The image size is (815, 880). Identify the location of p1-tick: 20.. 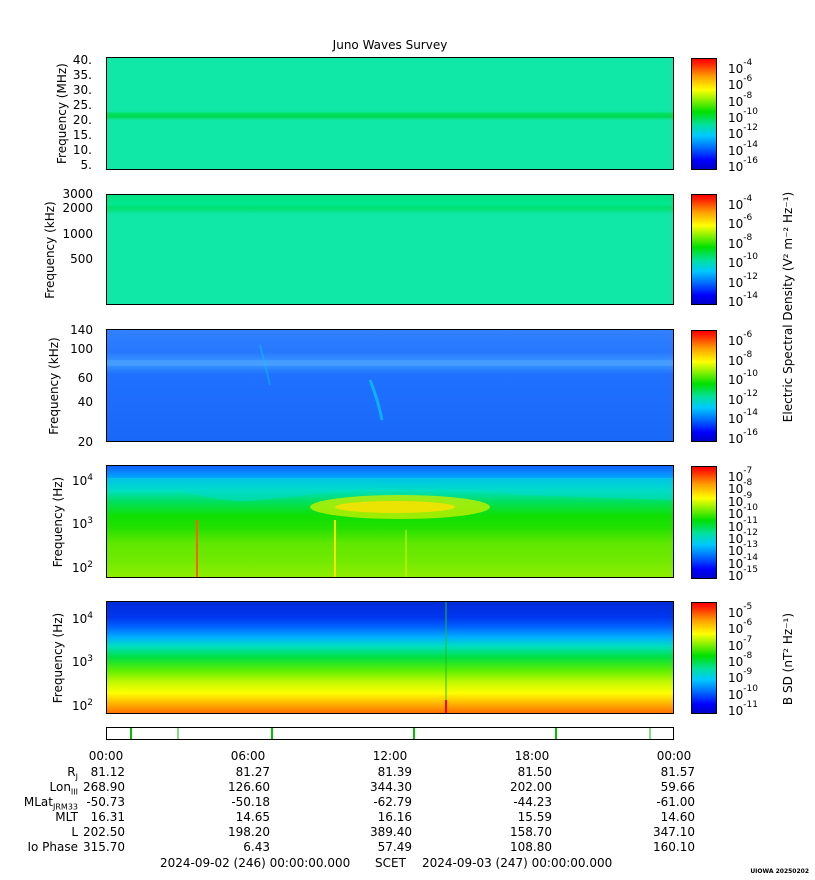
(82, 120).